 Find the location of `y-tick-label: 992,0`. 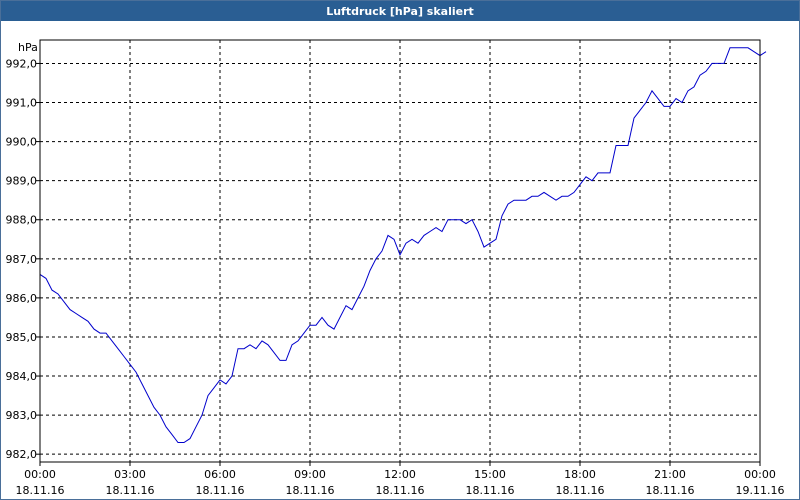

y-tick-label: 992,0 is located at coordinates (22, 63).